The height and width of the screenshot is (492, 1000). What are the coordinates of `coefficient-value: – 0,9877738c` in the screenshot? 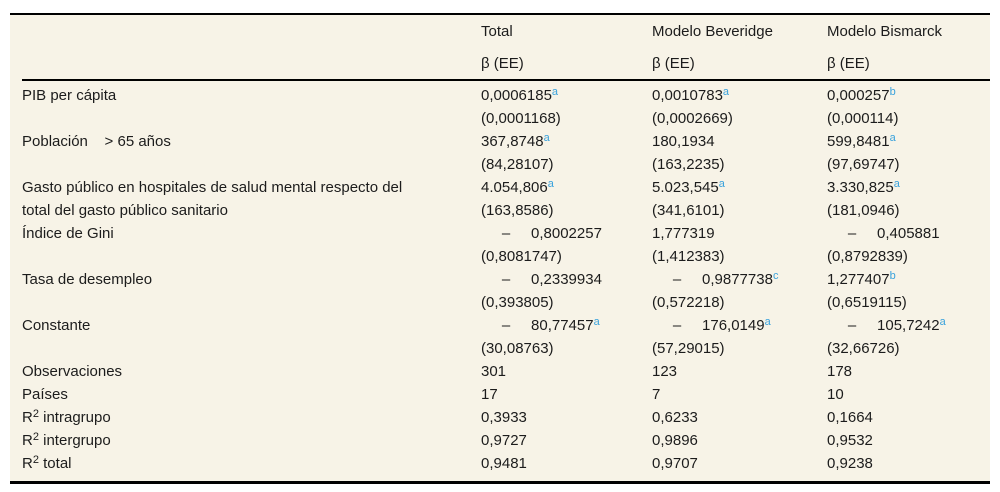 It's located at (715, 279).